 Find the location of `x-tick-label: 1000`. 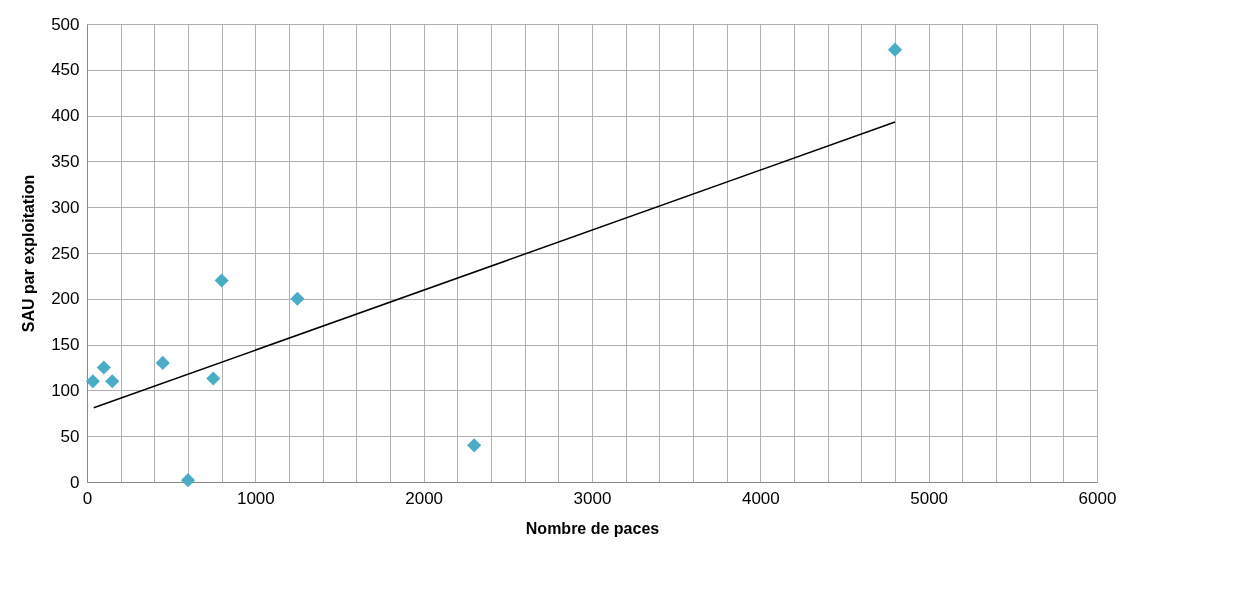

x-tick-label: 1000 is located at coordinates (255, 498).